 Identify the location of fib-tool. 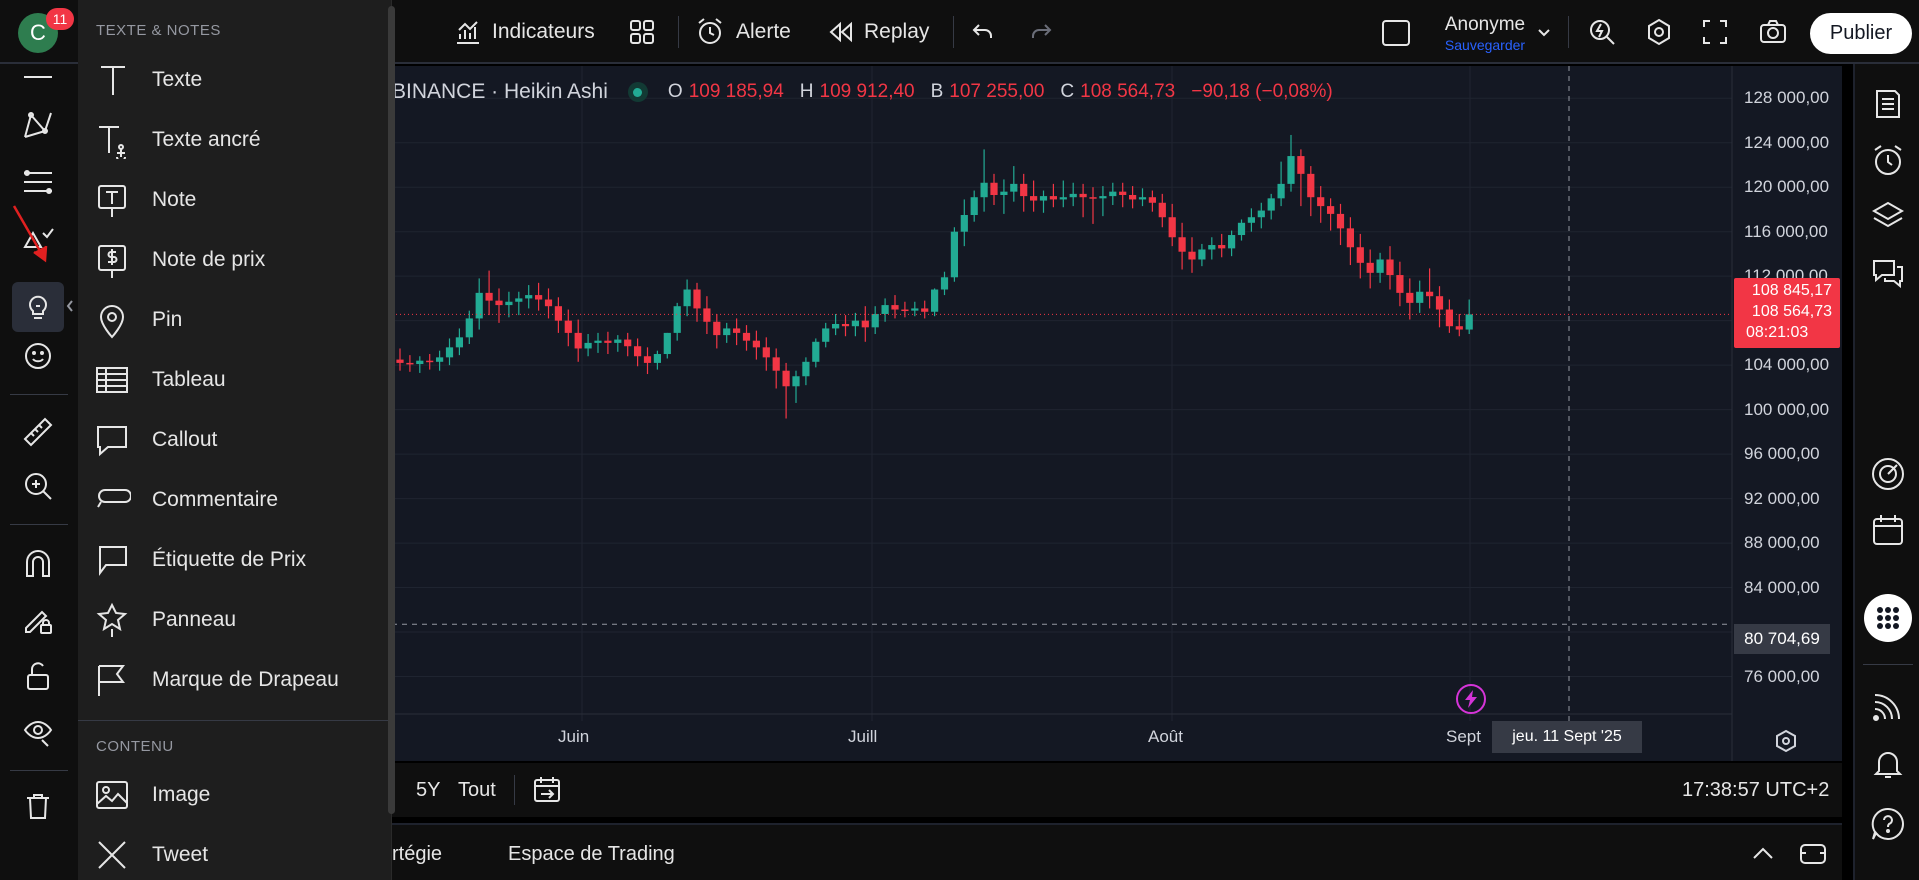
(38, 182).